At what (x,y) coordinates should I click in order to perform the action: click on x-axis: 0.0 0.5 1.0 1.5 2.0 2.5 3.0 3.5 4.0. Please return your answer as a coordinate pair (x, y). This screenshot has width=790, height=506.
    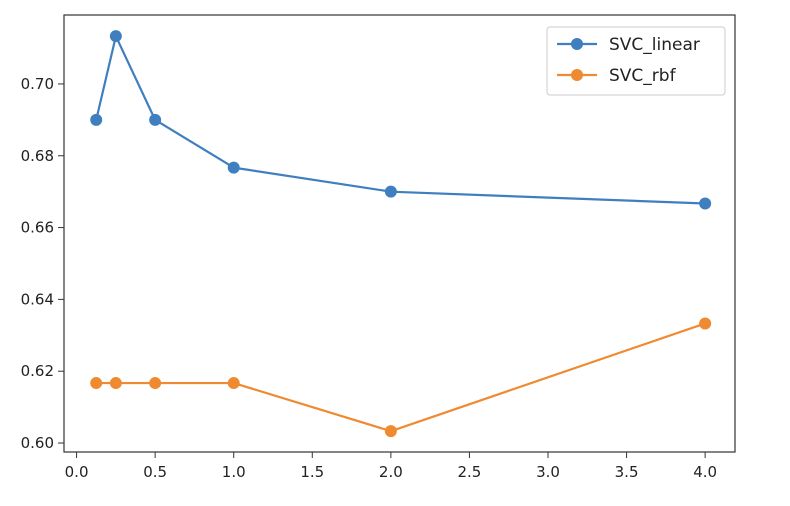
    Looking at the image, I should click on (391, 466).